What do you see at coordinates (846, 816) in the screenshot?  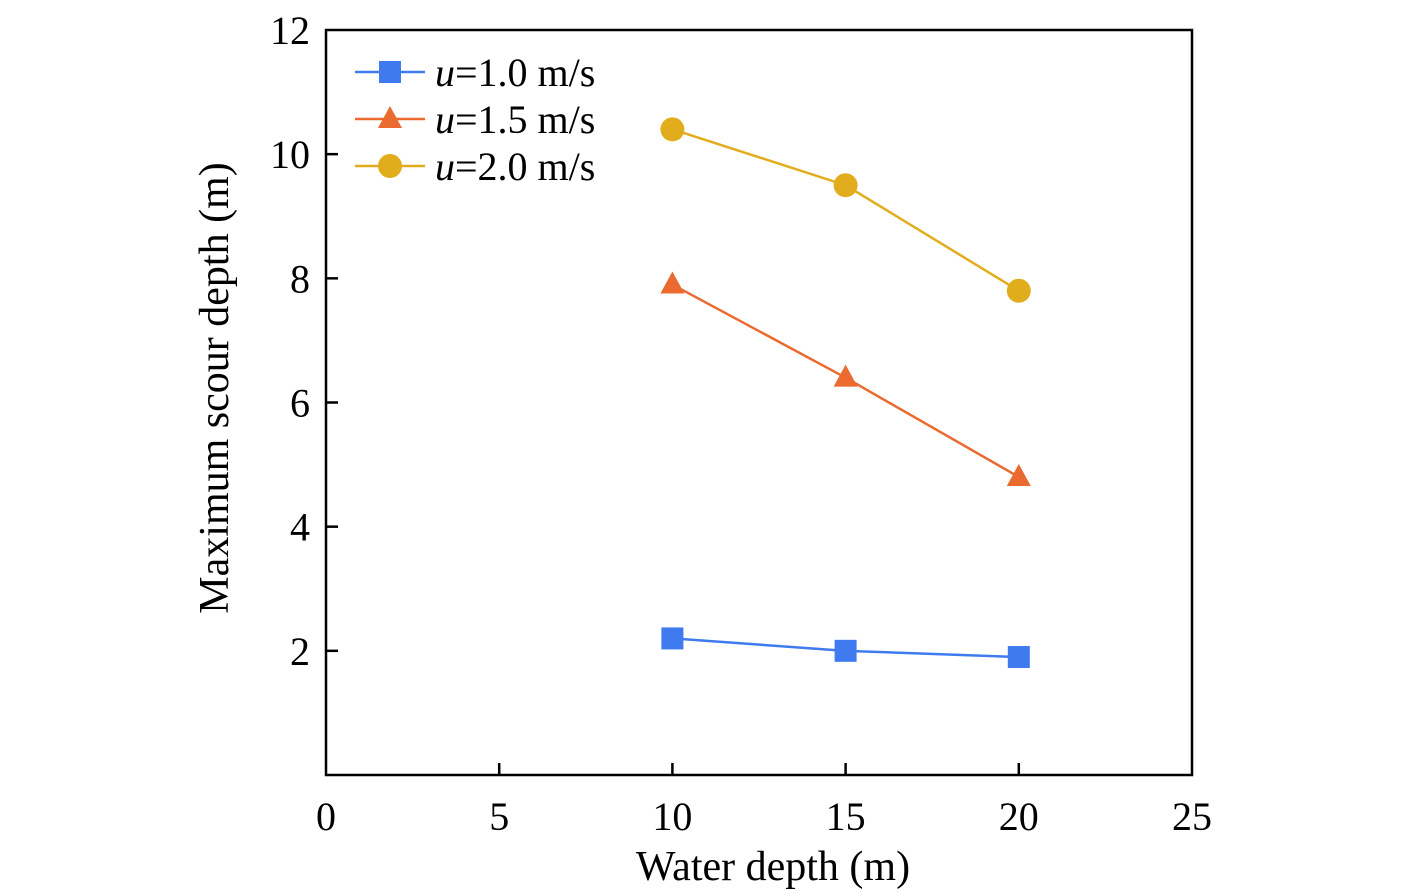 I see `x-tick-label: 15` at bounding box center [846, 816].